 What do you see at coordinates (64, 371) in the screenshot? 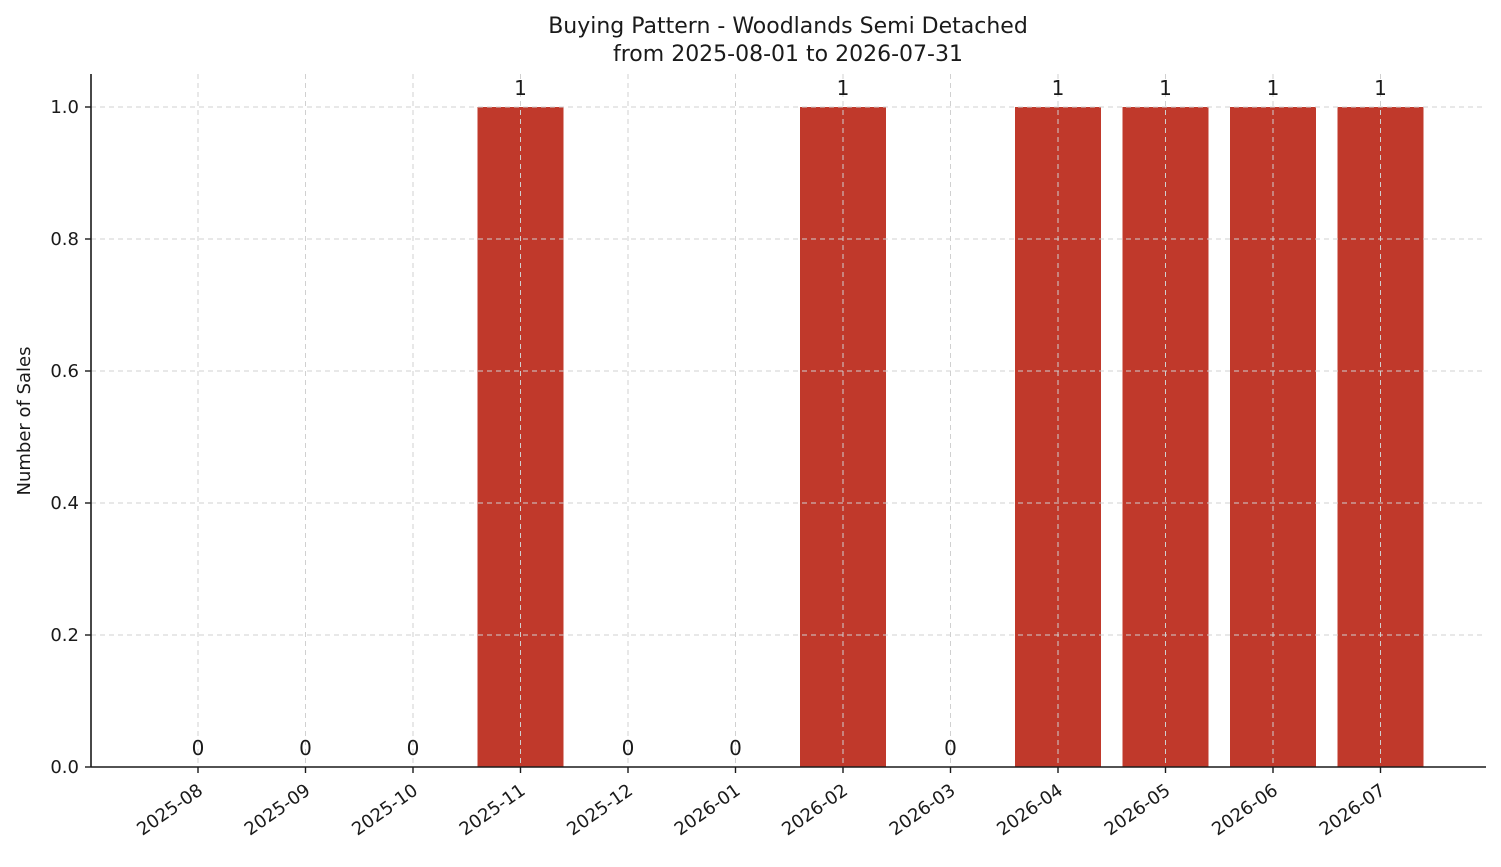
I see `y-tick-label: 0.6` at bounding box center [64, 371].